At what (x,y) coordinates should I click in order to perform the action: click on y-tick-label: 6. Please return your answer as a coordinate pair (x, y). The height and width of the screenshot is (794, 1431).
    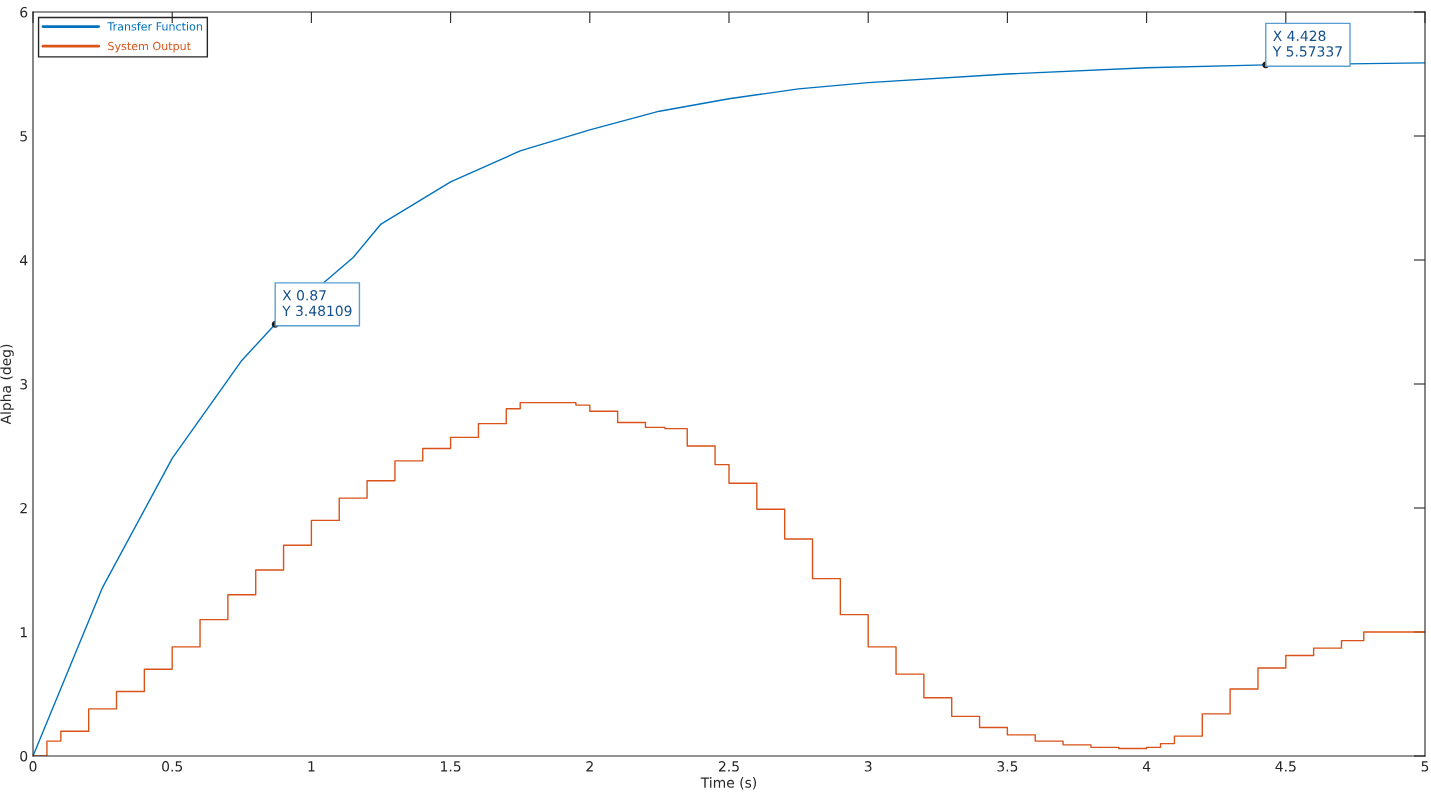
    Looking at the image, I should click on (24, 12).